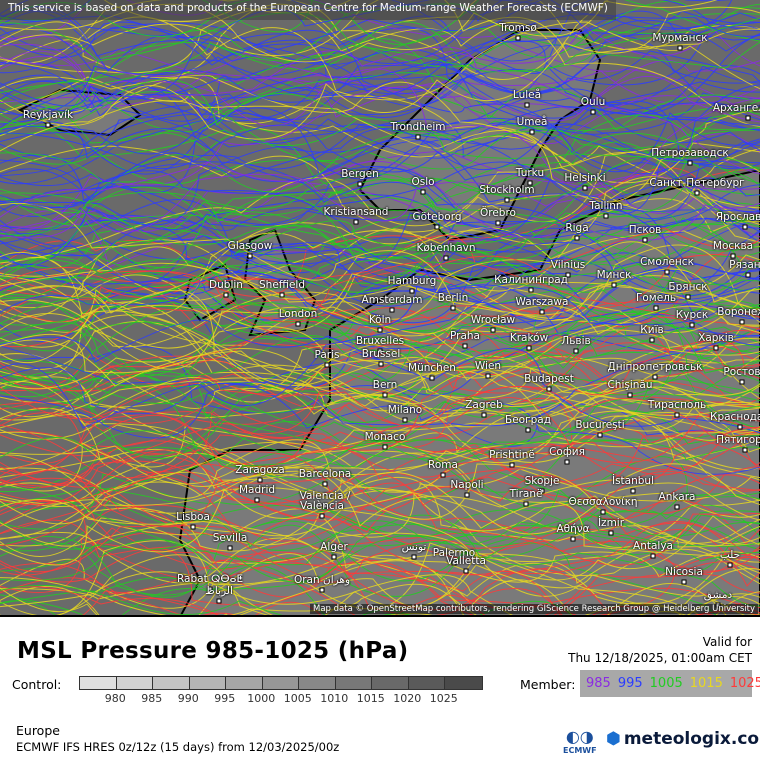 The image size is (760, 760). I want to click on city-label: Рязань, so click(744, 265).